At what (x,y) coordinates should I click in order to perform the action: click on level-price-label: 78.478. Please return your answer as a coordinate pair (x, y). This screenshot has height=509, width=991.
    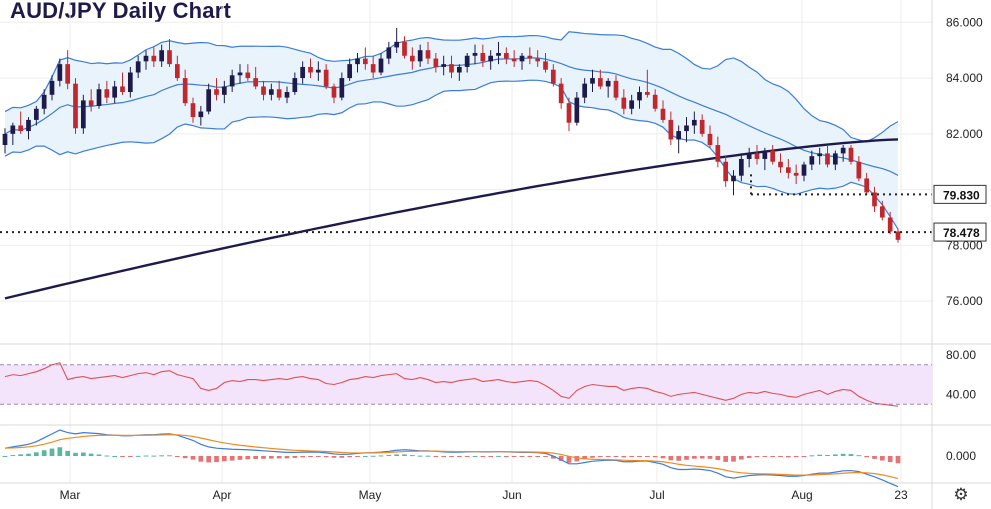
    Looking at the image, I should click on (961, 233).